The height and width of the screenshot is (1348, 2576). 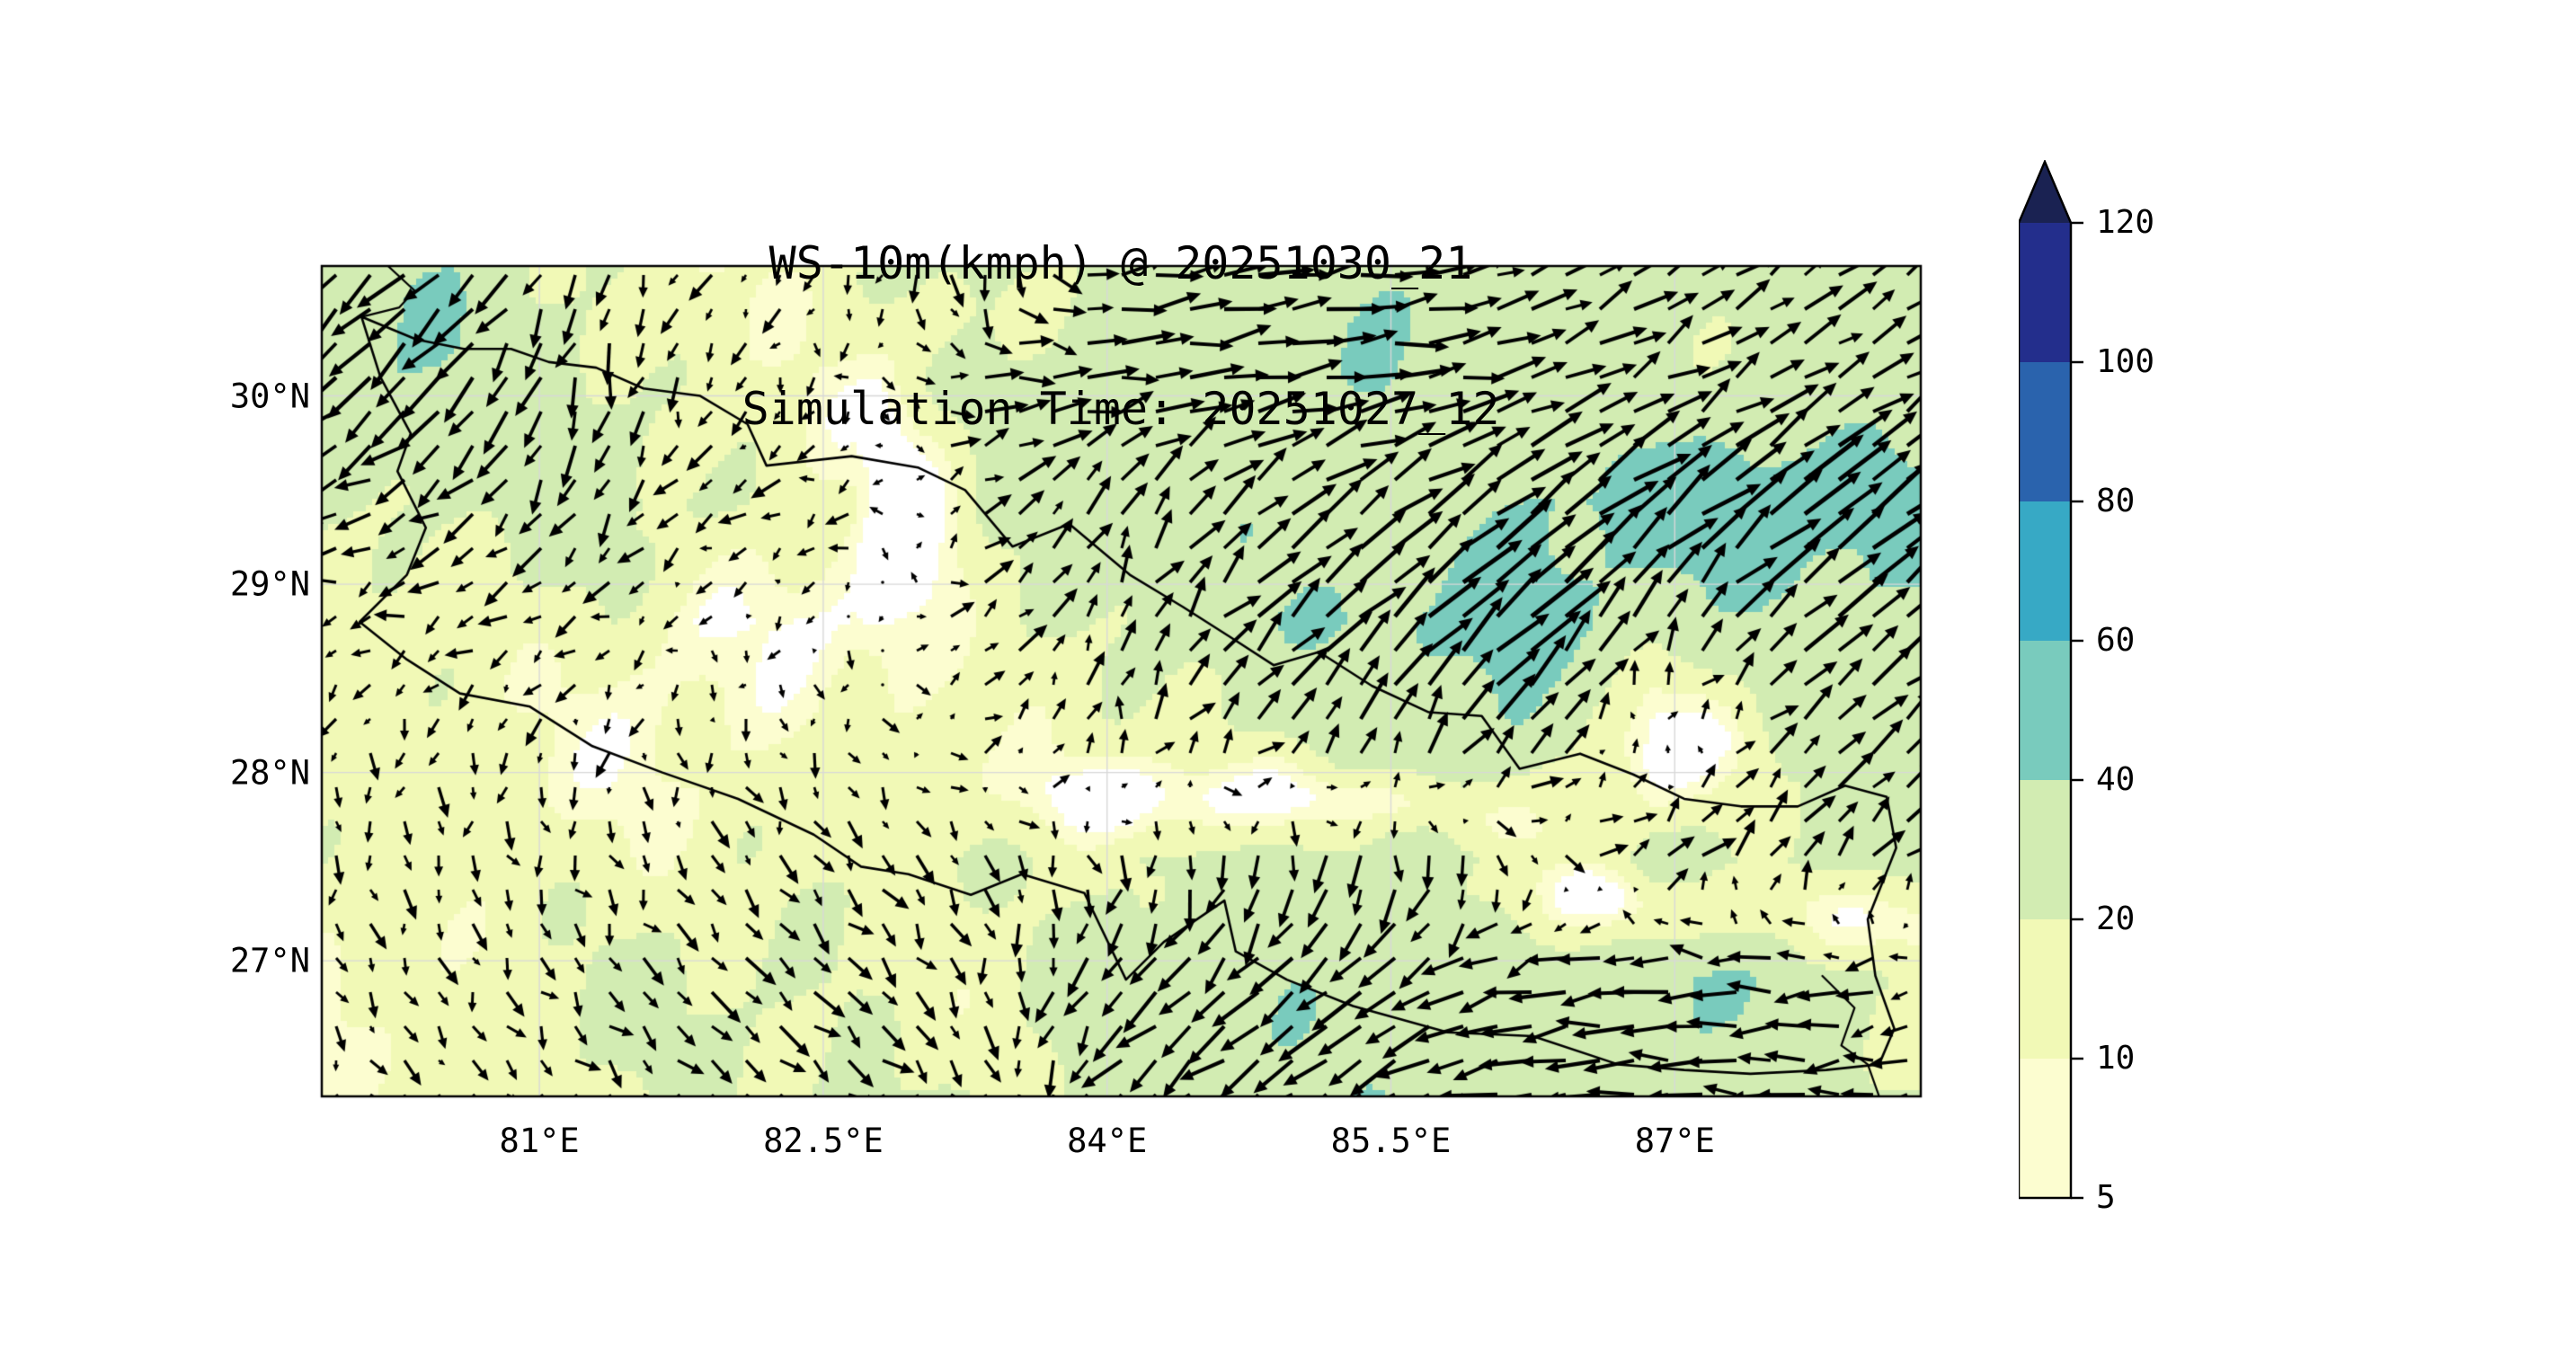 I want to click on y-tick-label: 29°N, so click(x=269, y=584).